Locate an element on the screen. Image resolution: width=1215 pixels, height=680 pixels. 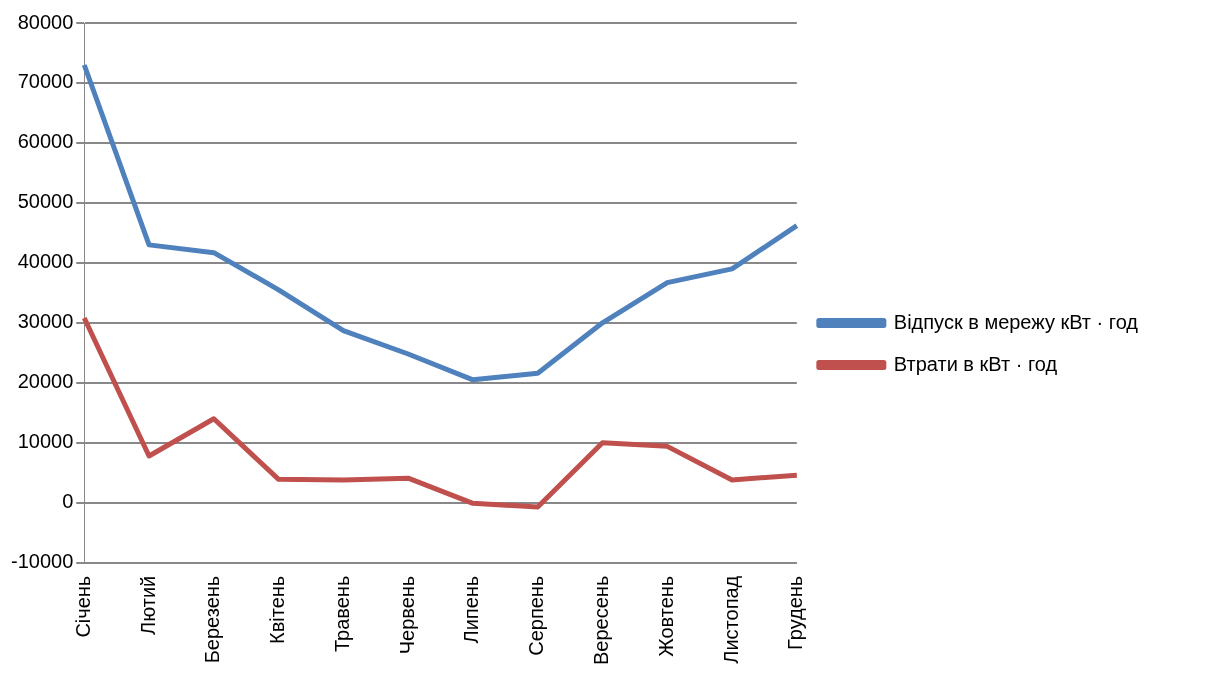
x-tick-label: Червень is located at coordinates (406, 615).